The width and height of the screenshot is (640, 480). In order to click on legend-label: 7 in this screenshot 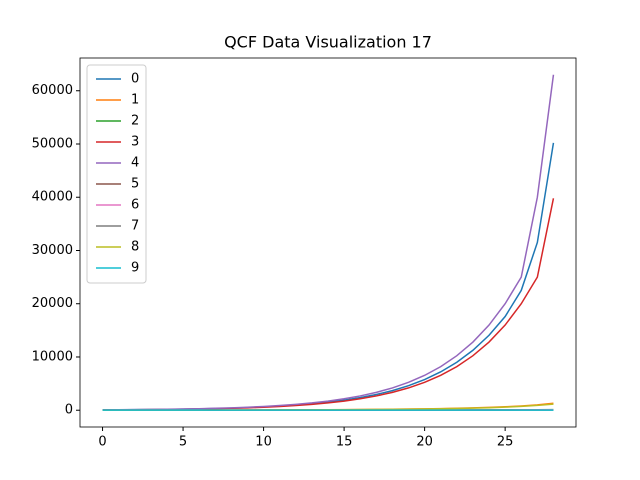, I will do `click(135, 226)`.